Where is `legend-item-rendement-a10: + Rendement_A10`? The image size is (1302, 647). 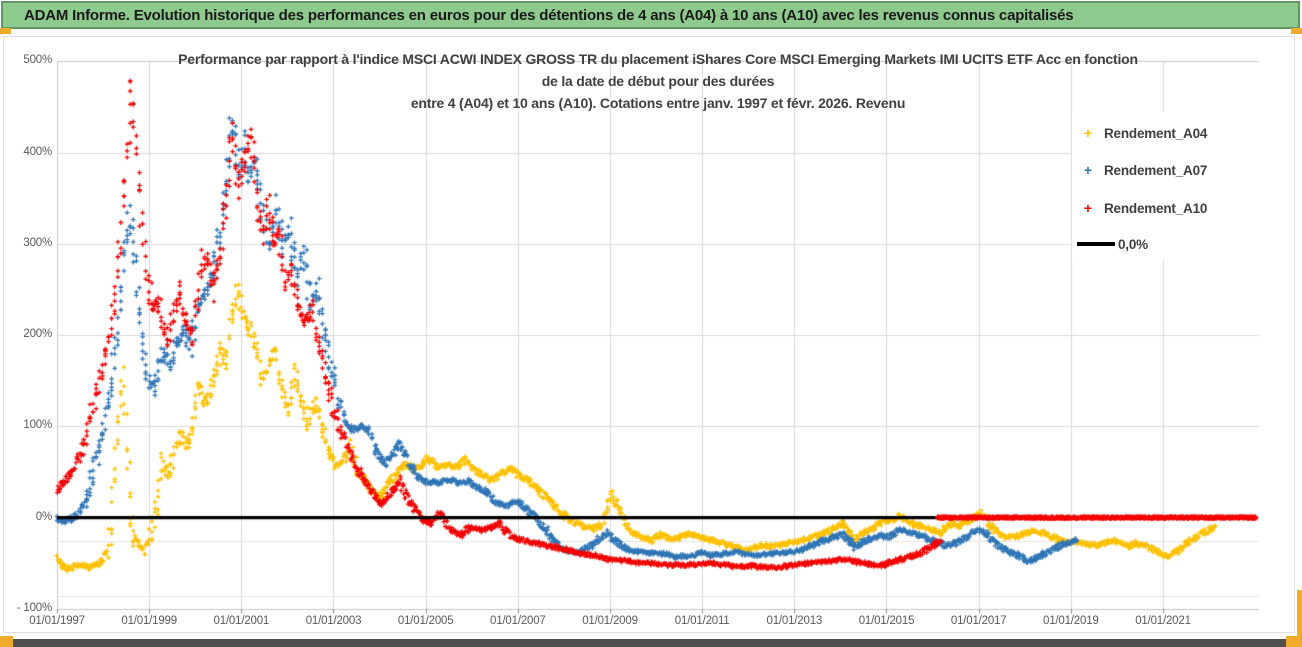 legend-item-rendement-a10: + Rendement_A10 is located at coordinates (1169, 208).